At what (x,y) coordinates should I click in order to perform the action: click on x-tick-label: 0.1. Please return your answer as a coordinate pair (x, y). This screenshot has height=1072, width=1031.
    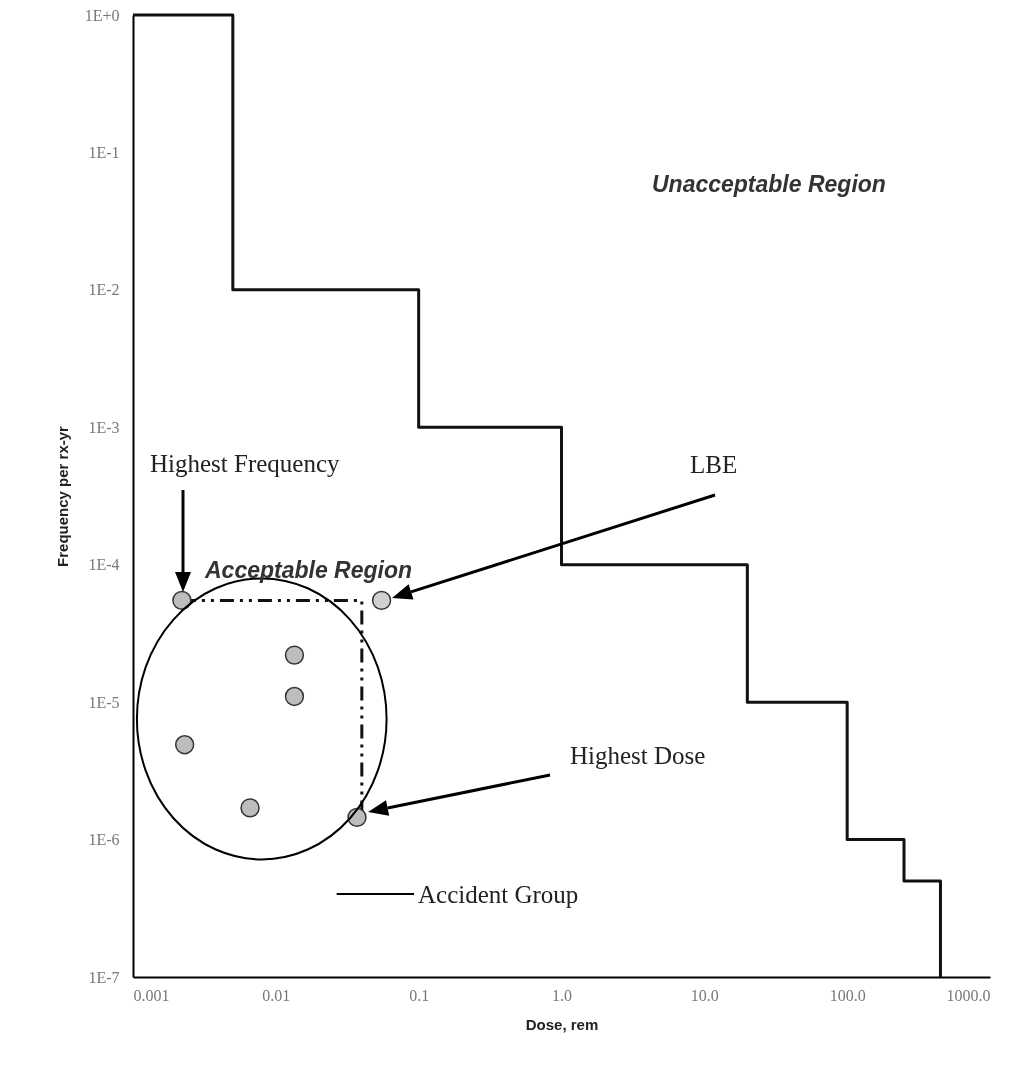
    Looking at the image, I should click on (419, 995).